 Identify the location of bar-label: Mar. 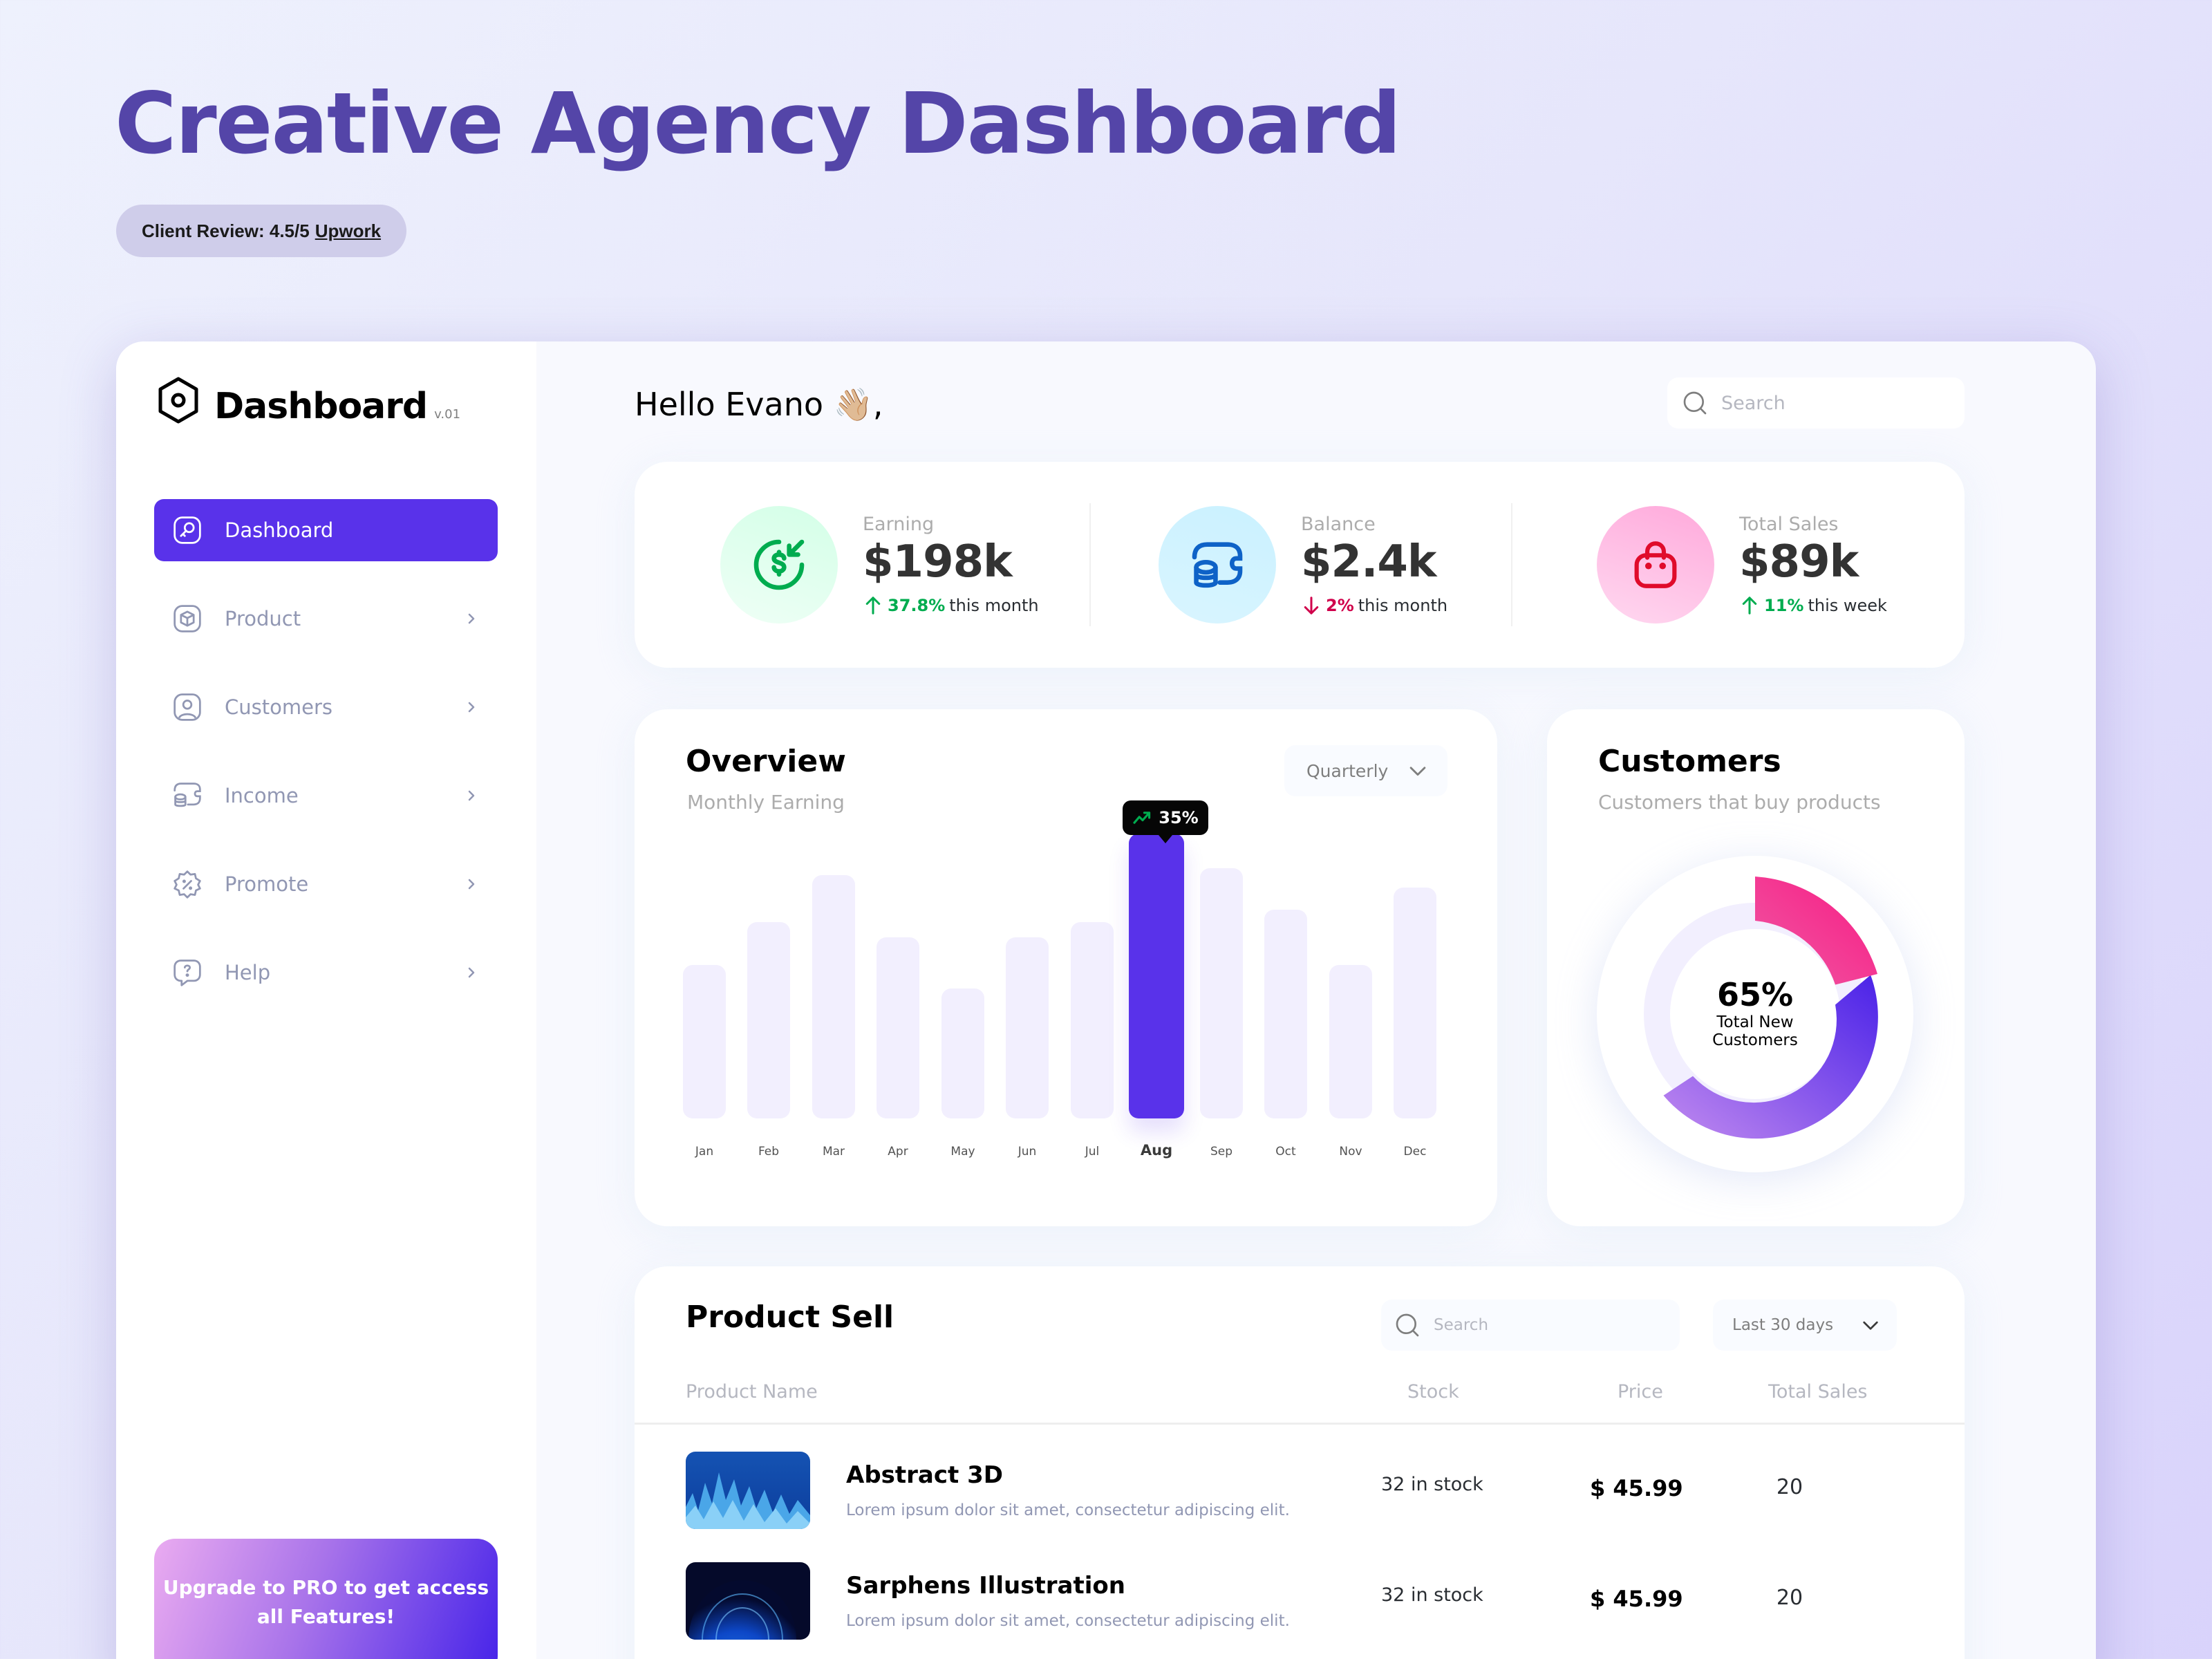
(833, 1152).